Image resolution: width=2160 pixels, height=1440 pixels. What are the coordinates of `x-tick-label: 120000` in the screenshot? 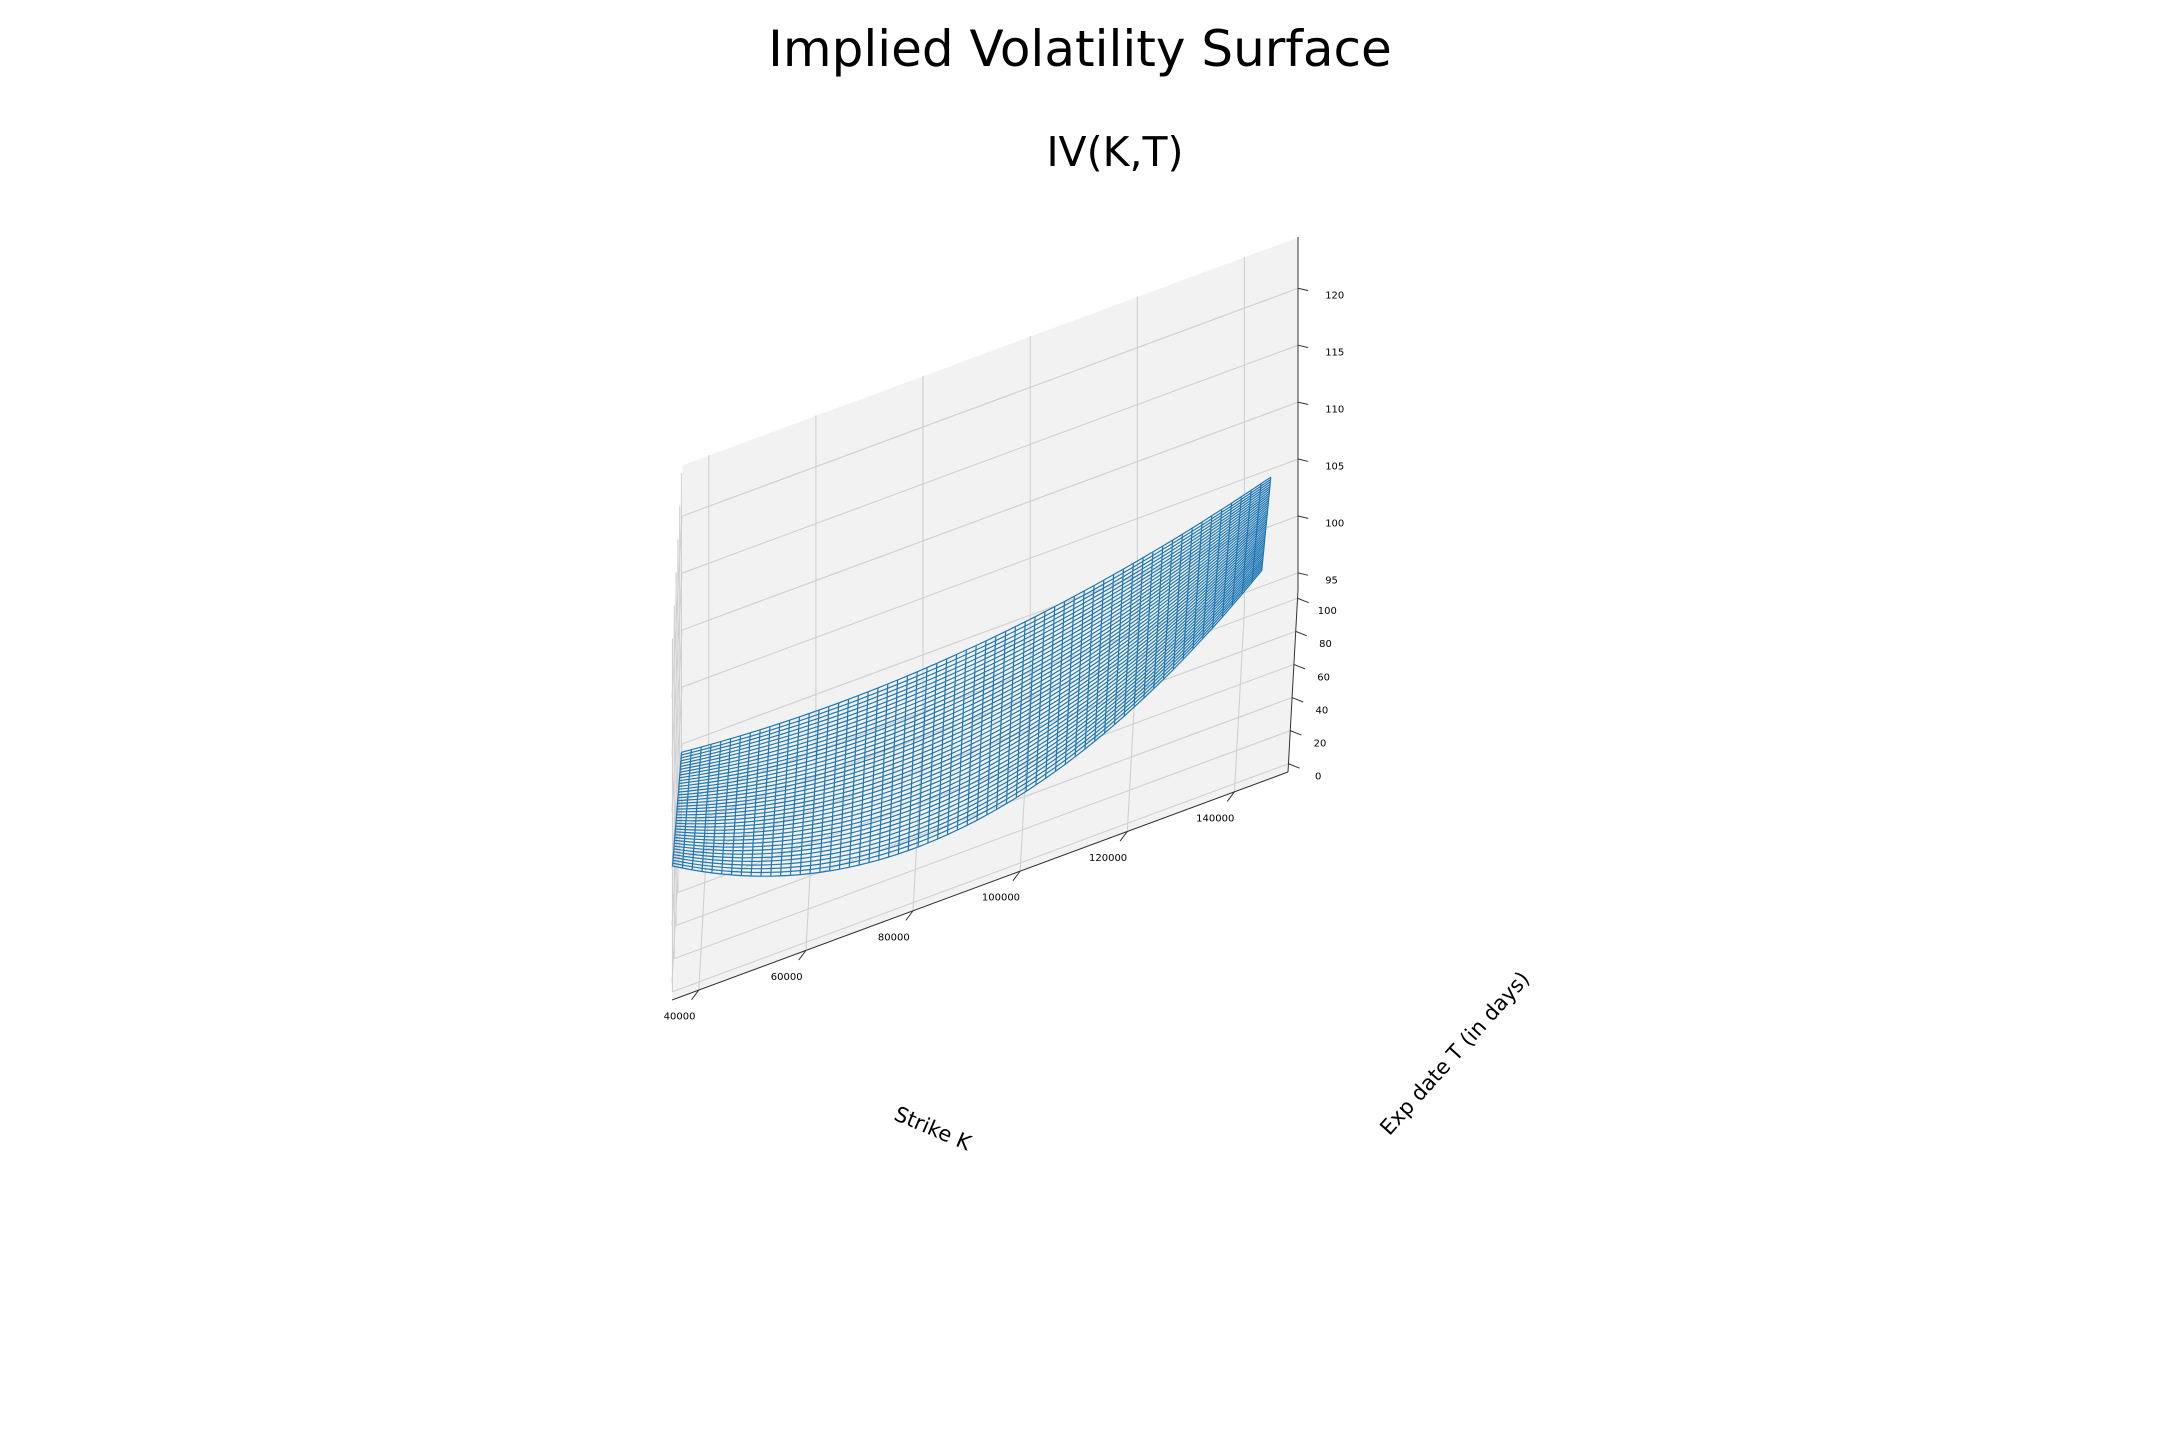 It's located at (1108, 858).